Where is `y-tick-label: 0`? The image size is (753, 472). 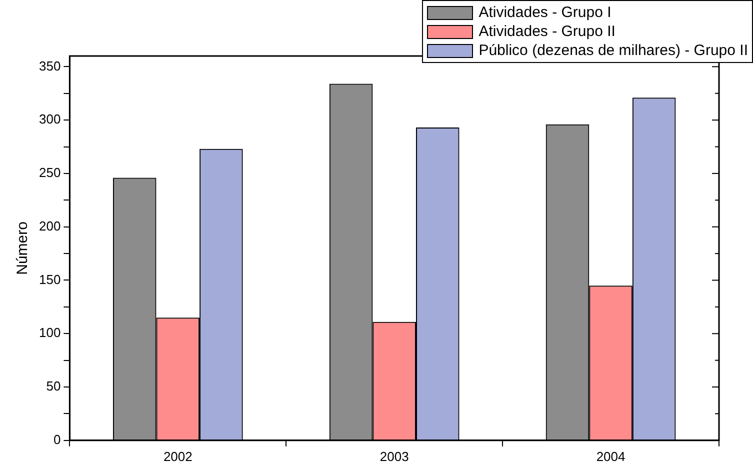
y-tick-label: 0 is located at coordinates (57, 439).